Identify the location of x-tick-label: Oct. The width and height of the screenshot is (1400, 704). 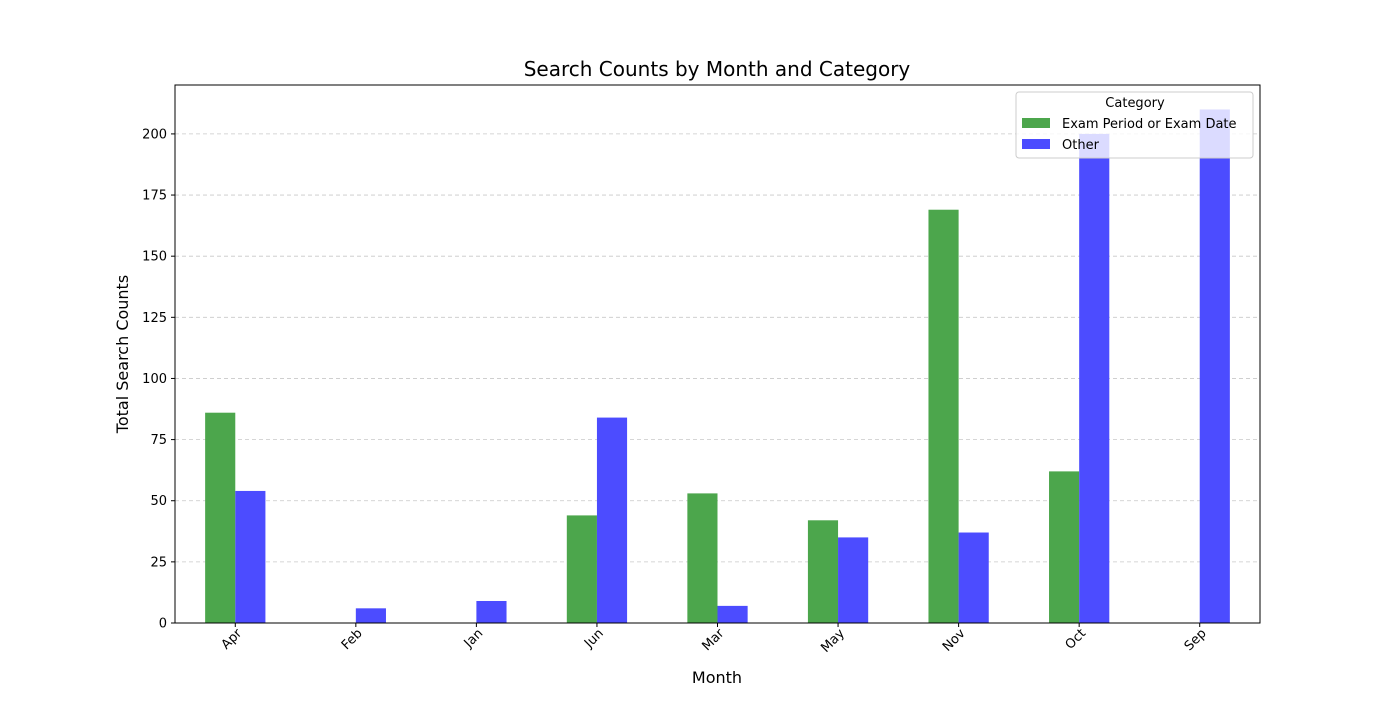
(1076, 639).